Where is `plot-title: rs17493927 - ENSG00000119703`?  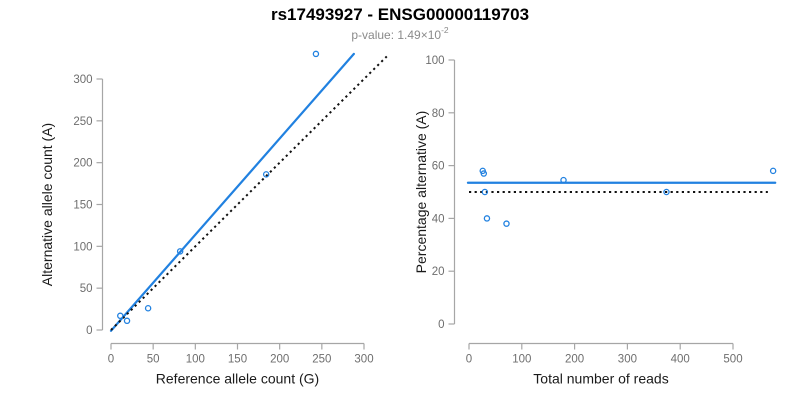
plot-title: rs17493927 - ENSG00000119703 is located at coordinates (400, 14).